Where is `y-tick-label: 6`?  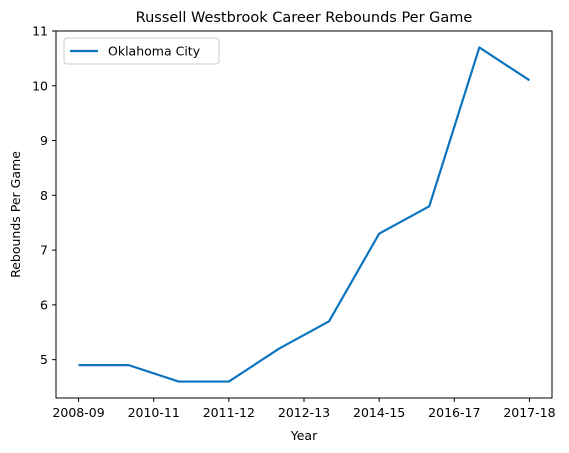
y-tick-label: 6 is located at coordinates (44, 304).